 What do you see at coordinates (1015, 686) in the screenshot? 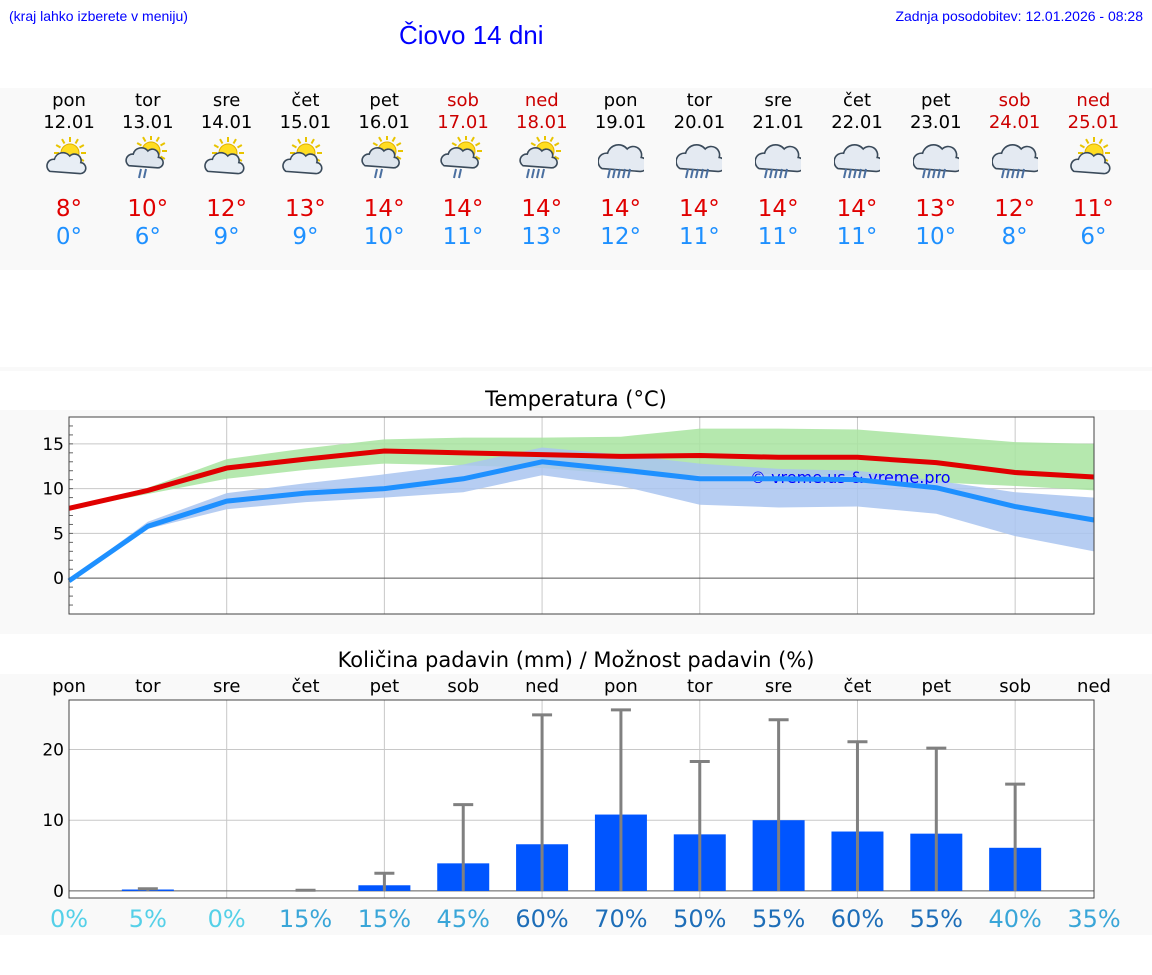
I see `x-category-label: sob` at bounding box center [1015, 686].